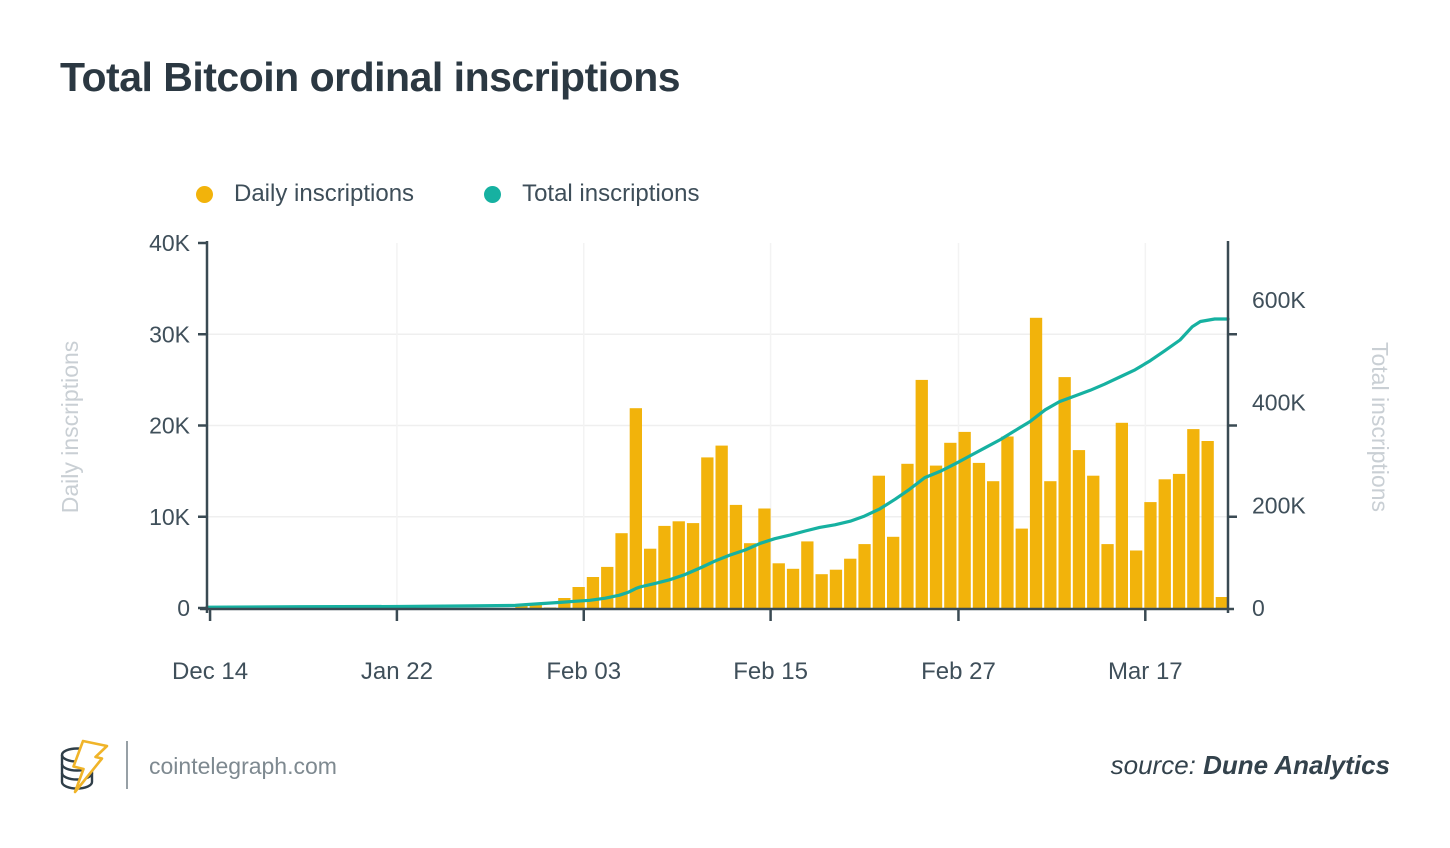 This screenshot has width=1450, height=848. I want to click on source-prefix: source:, so click(1153, 765).